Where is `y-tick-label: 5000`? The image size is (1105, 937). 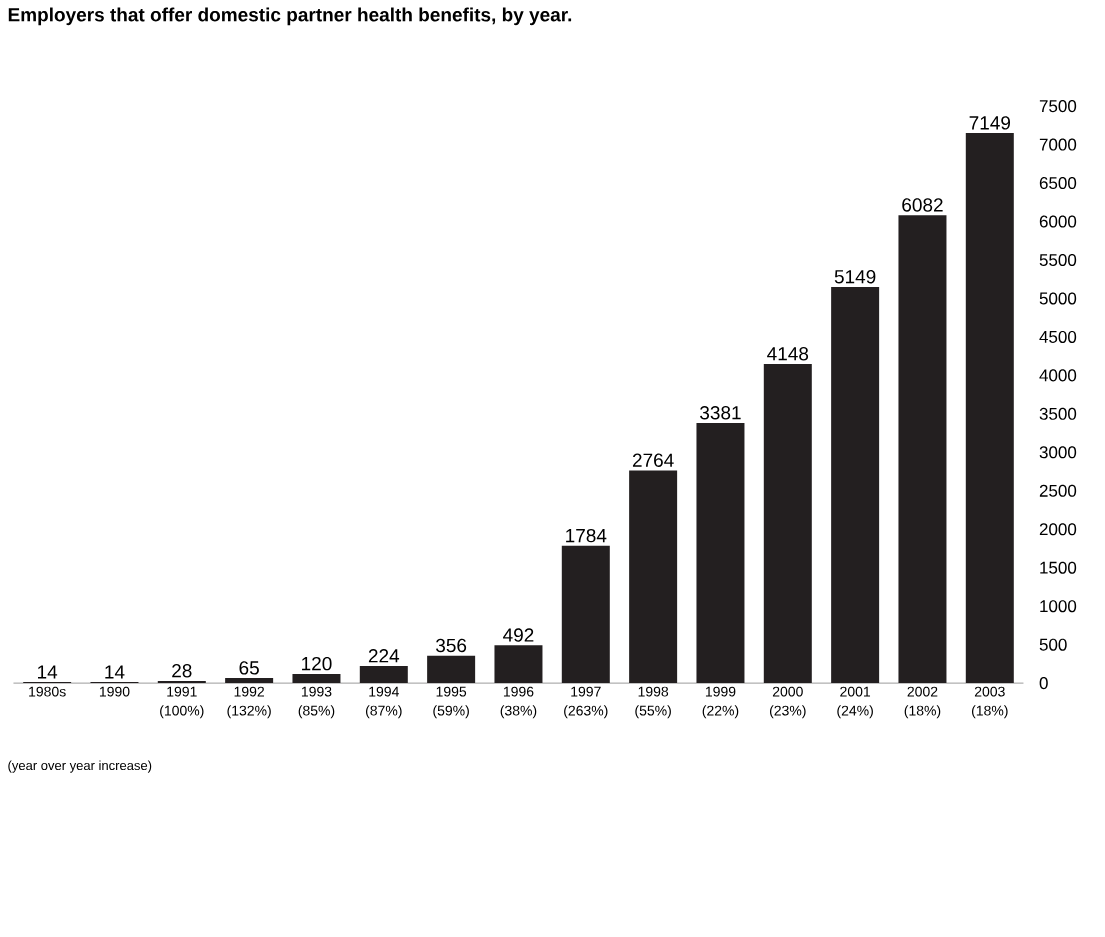 y-tick-label: 5000 is located at coordinates (1058, 298).